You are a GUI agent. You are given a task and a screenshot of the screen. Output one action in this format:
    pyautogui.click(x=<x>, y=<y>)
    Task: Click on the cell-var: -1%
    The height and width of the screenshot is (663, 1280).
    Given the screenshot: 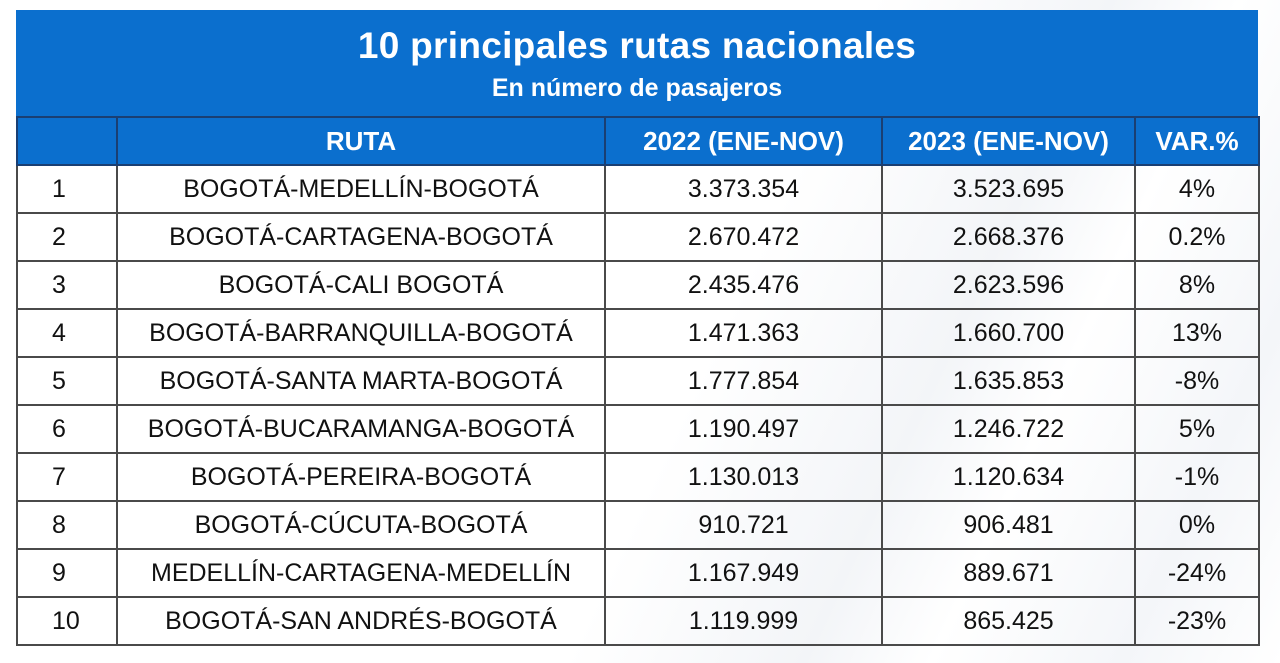 What is the action you would take?
    pyautogui.click(x=1197, y=477)
    